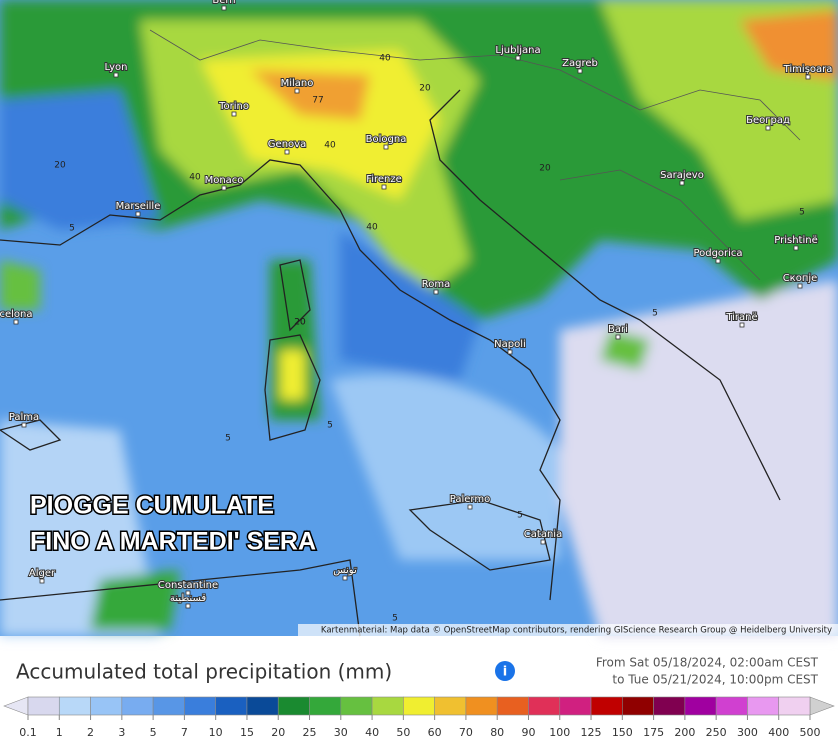 The height and width of the screenshot is (753, 838). I want to click on scale-label: 80, so click(497, 732).